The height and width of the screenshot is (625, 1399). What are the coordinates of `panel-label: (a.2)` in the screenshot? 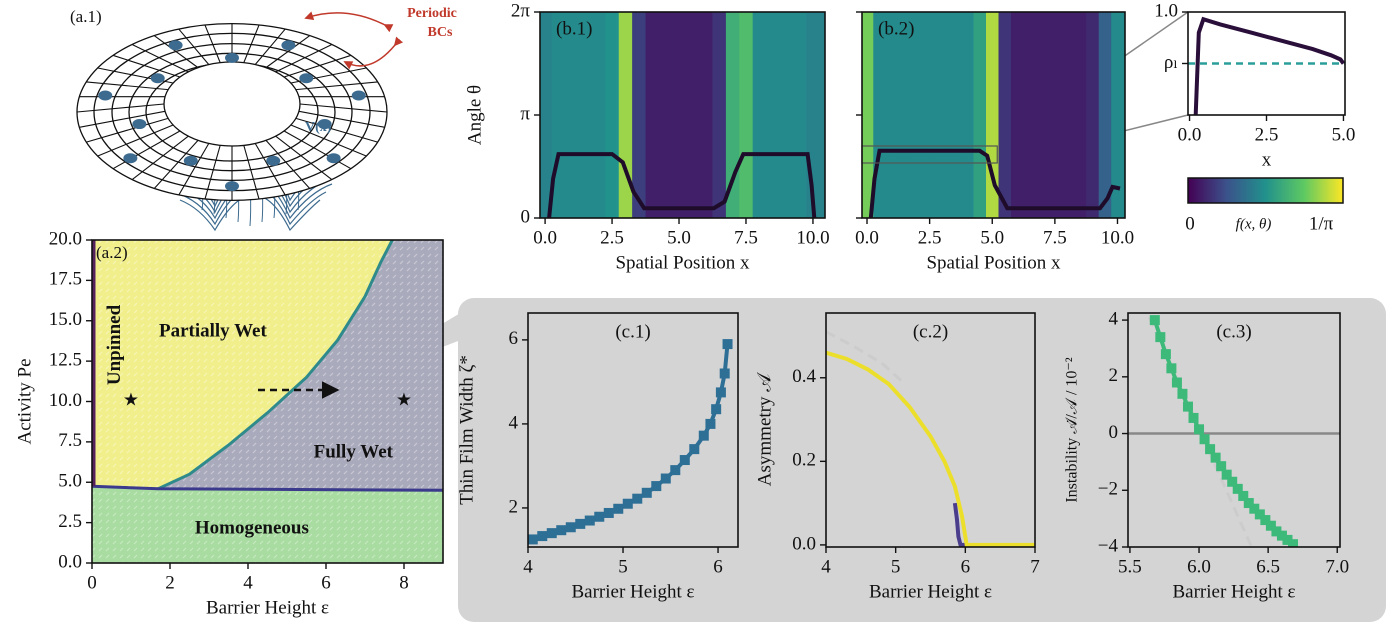 It's located at (112, 252).